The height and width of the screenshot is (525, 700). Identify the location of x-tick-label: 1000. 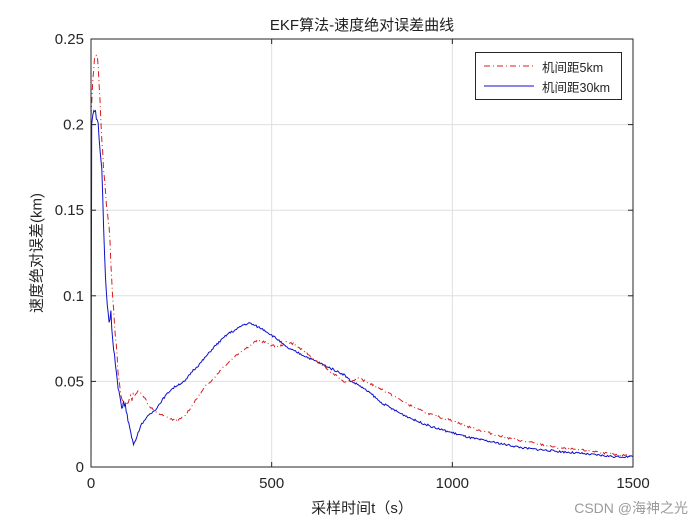
(452, 483).